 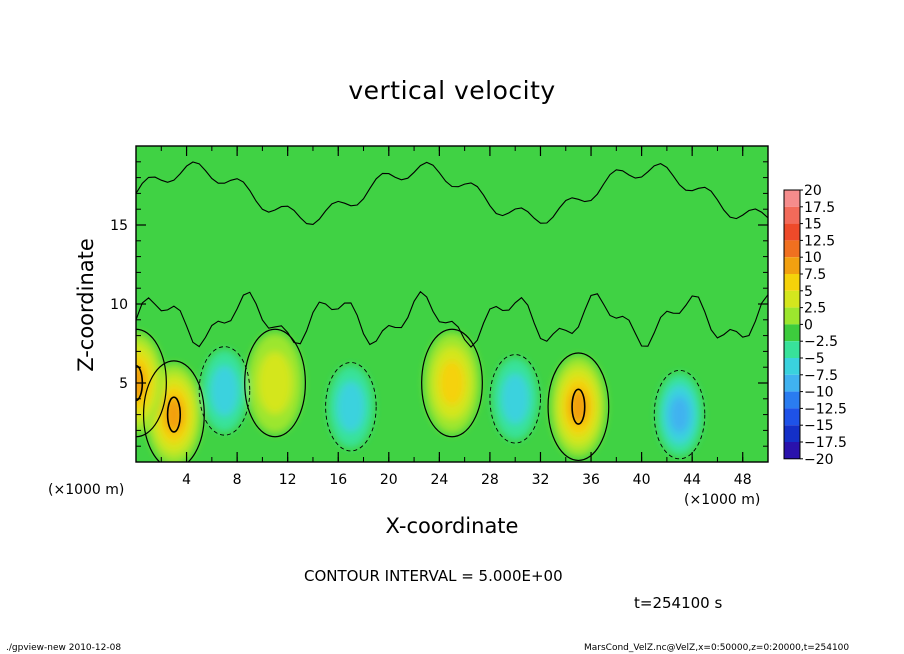 I want to click on colorbar-label: 2.5, so click(x=815, y=309).